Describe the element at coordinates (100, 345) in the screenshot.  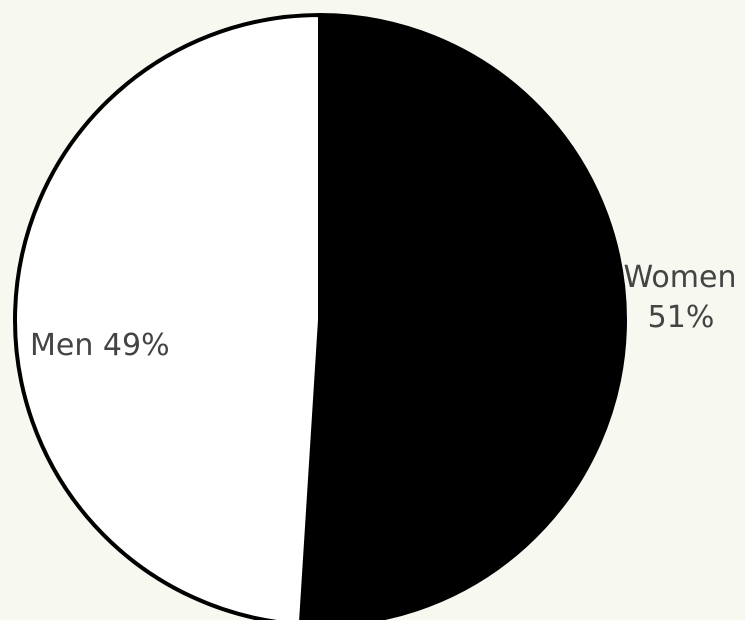
I see `slice-label-men: Men 49%` at that location.